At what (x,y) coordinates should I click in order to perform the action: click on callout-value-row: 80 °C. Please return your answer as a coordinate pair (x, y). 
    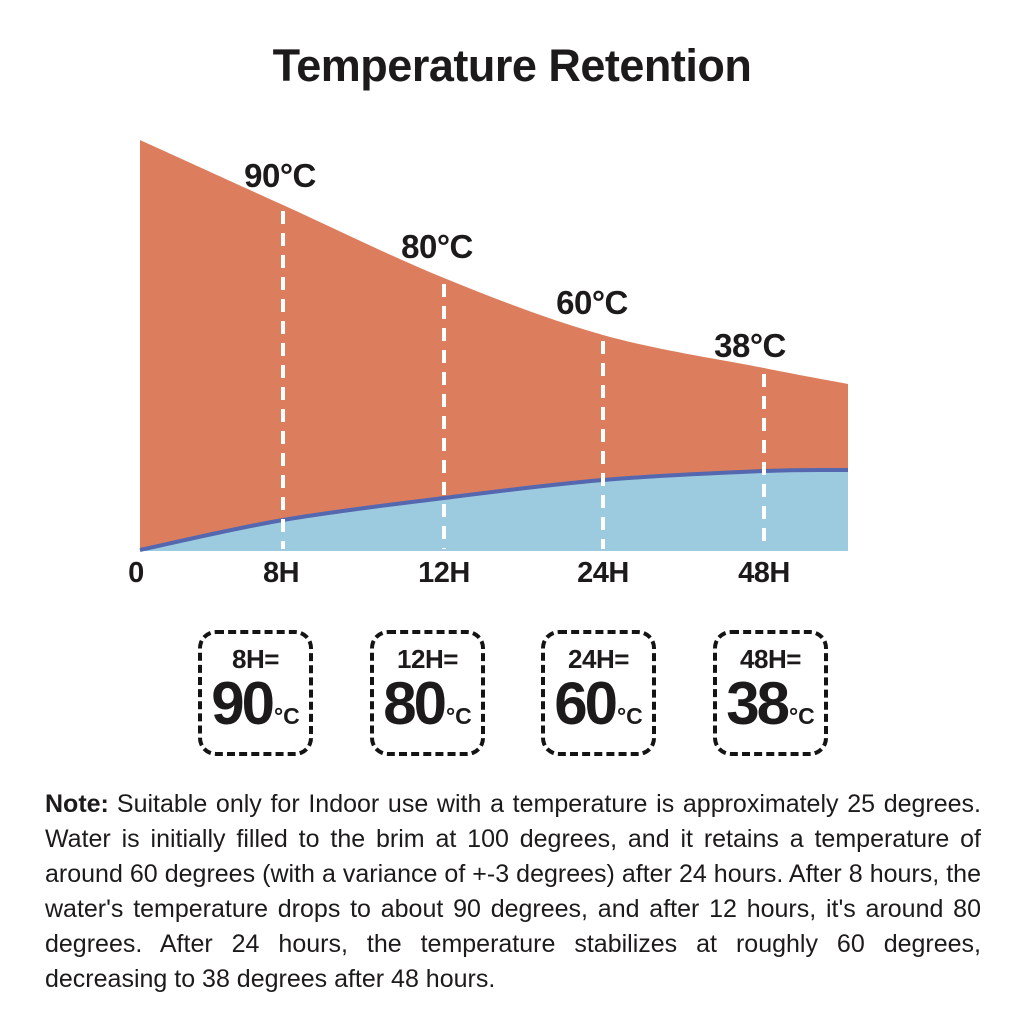
    Looking at the image, I should click on (427, 704).